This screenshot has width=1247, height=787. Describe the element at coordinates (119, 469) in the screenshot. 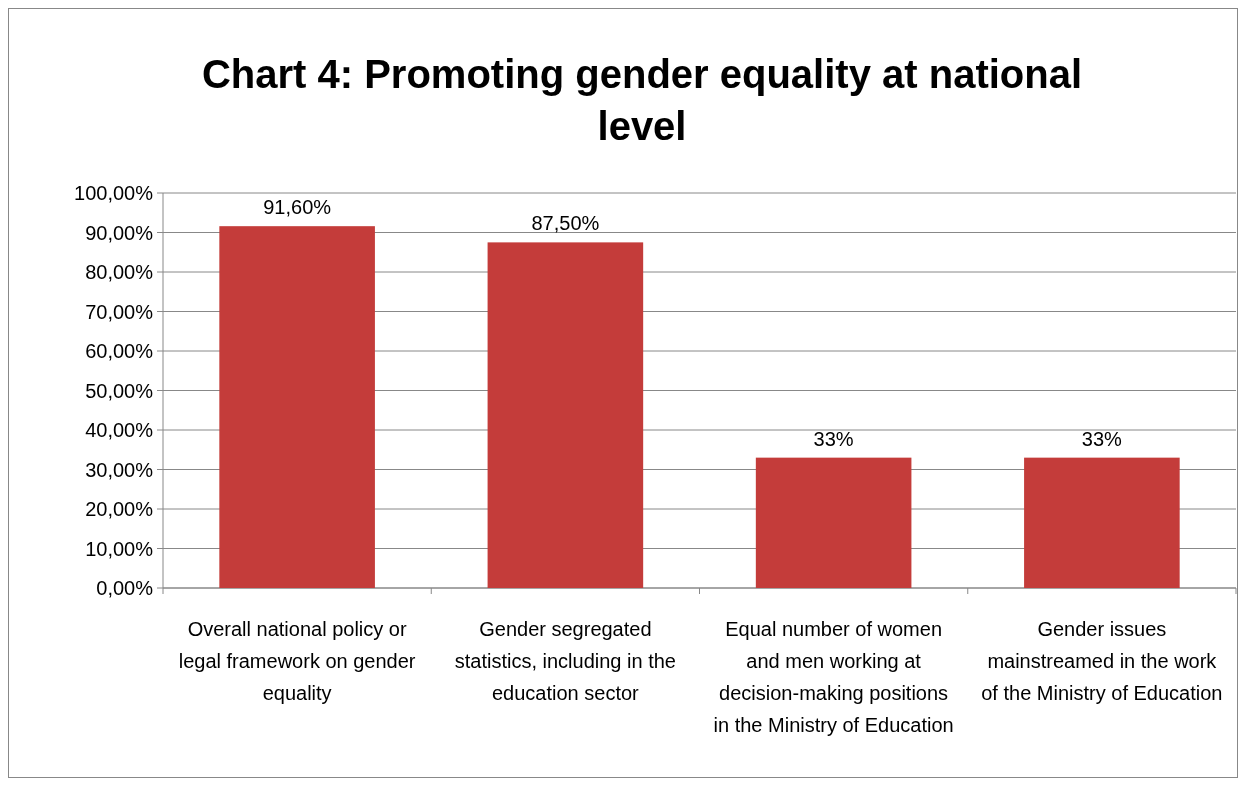

I see `y-tick-label: 30,00%` at that location.